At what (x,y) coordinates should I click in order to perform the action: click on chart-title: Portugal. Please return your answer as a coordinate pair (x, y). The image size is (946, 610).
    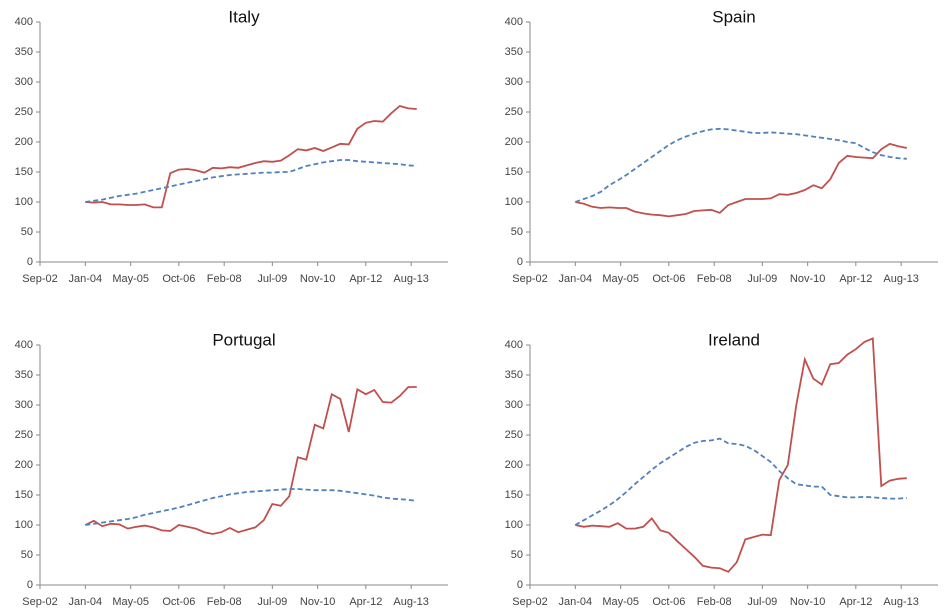
    Looking at the image, I should click on (243, 339).